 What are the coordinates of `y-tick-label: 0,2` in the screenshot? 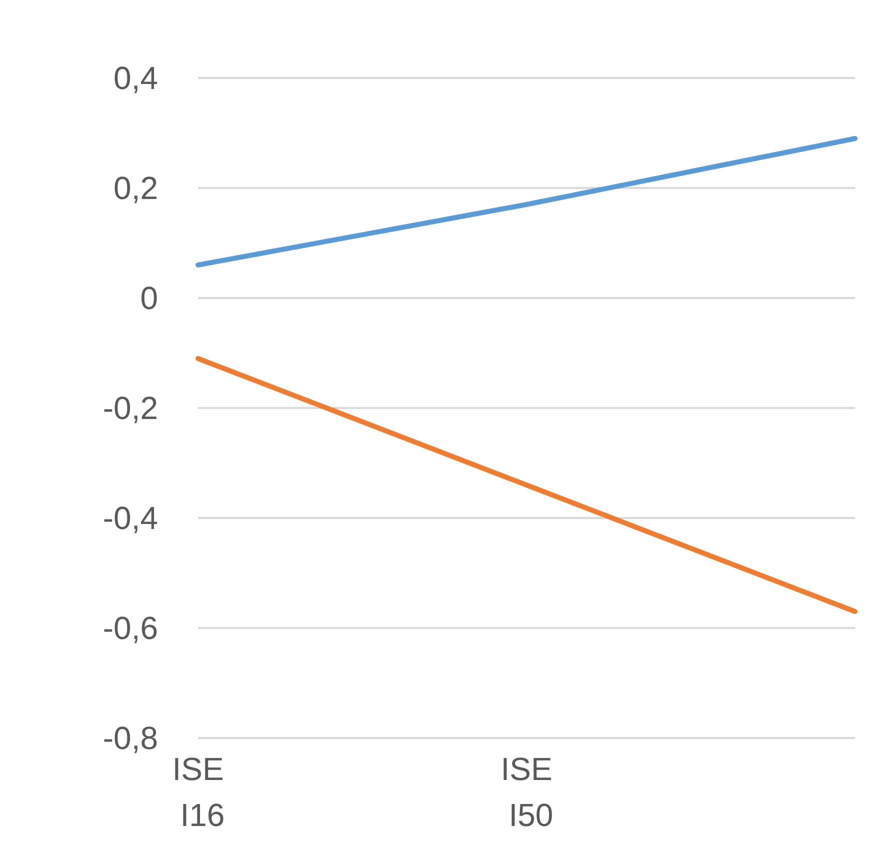 It's located at (136, 188).